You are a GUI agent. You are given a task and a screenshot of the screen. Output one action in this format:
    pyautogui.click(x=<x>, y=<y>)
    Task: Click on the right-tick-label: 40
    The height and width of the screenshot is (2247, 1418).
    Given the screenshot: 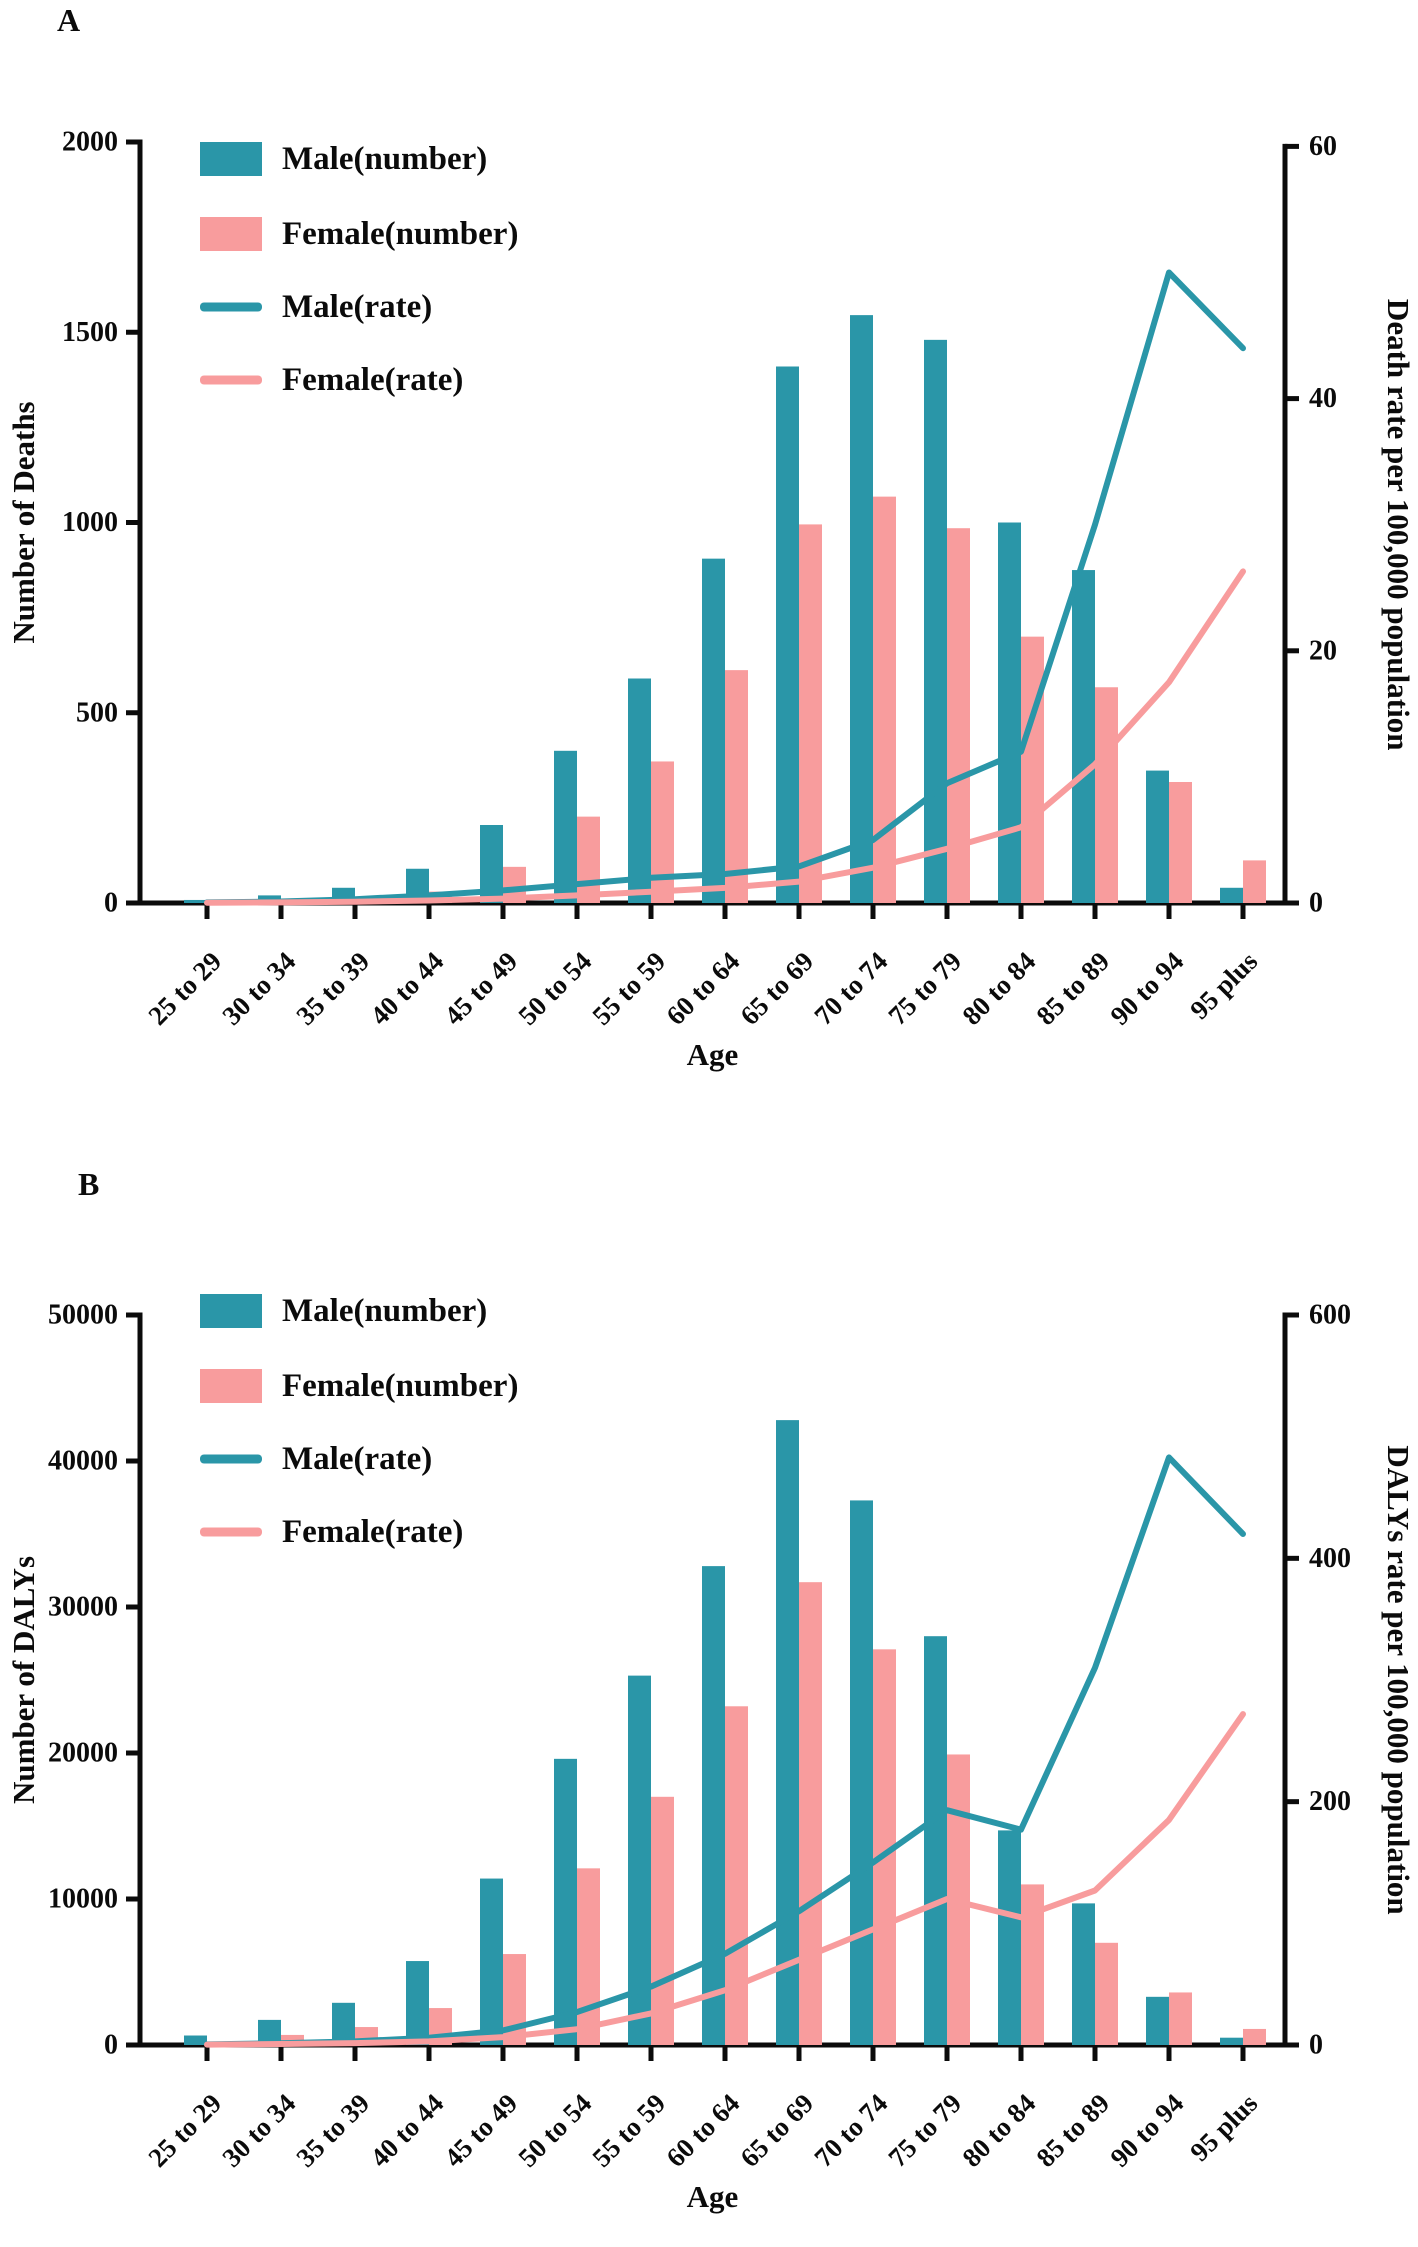 What is the action you would take?
    pyautogui.click(x=1323, y=398)
    